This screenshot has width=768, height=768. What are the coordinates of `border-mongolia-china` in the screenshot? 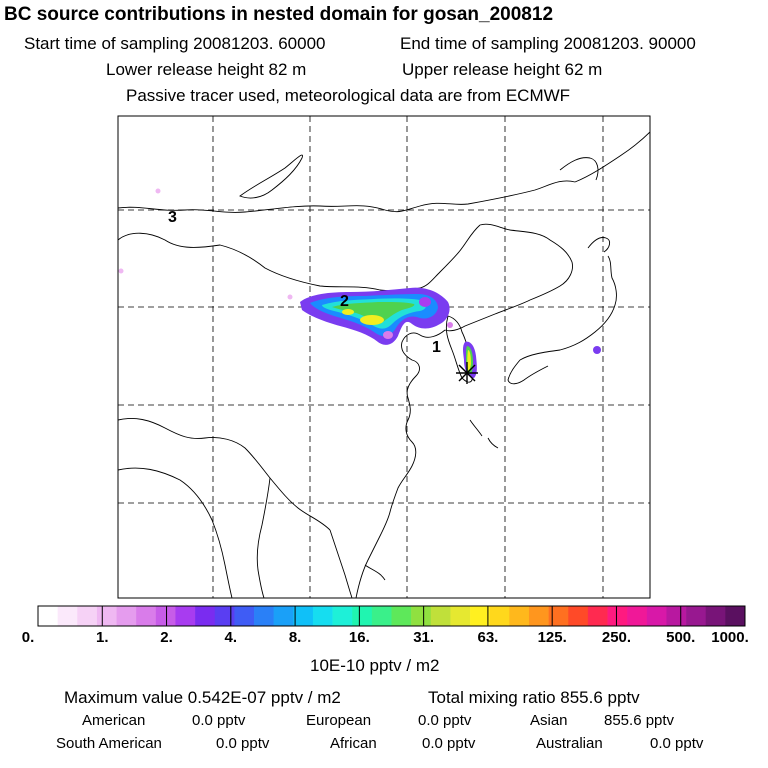 It's located at (299, 258).